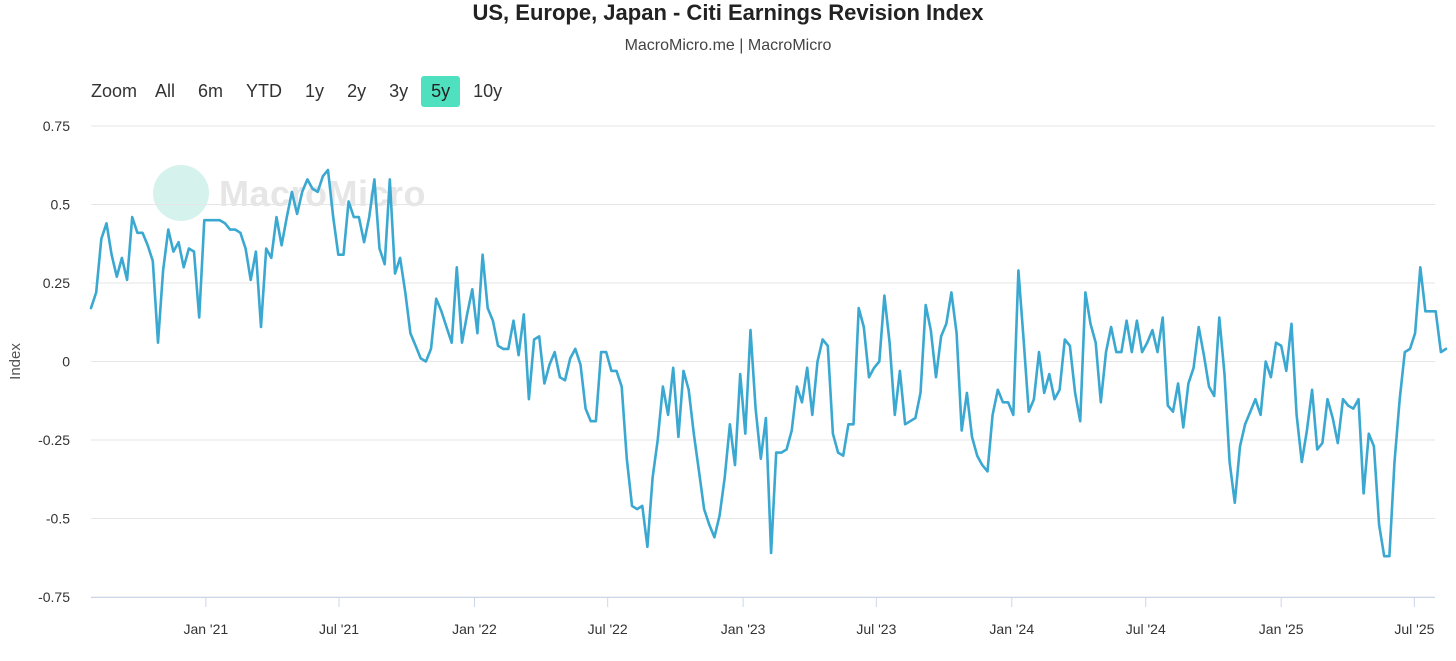 The width and height of the screenshot is (1456, 661). What do you see at coordinates (205, 629) in the screenshot?
I see `x-tick-label: Jan '21` at bounding box center [205, 629].